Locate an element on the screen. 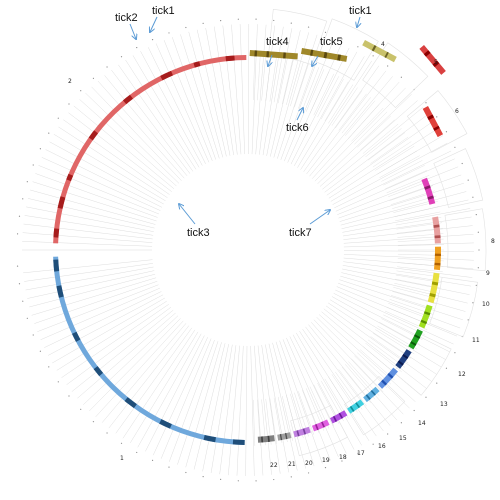 This screenshot has height=500, width=500. ideogram-band-chr18 is located at coordinates (341, 415).